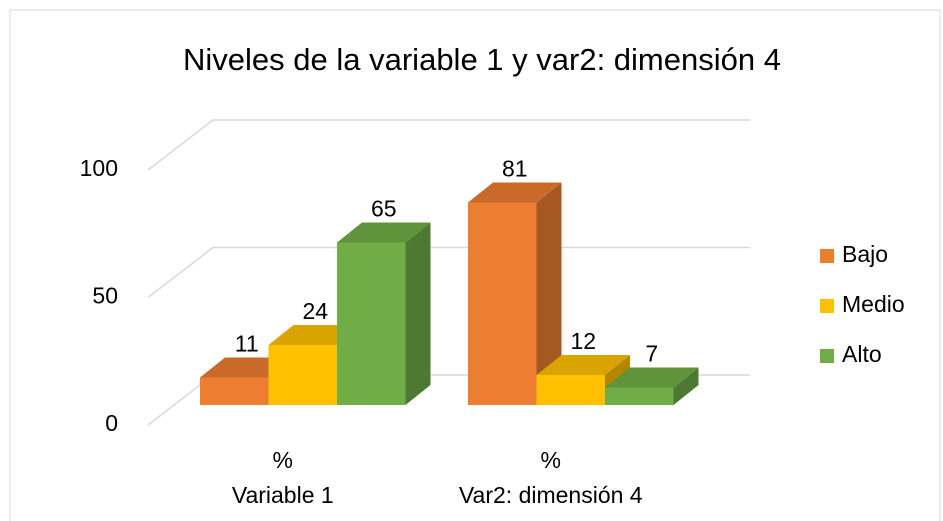 Image resolution: width=943 pixels, height=521 pixels. Describe the element at coordinates (315, 311) in the screenshot. I see `data-label: 24` at that location.